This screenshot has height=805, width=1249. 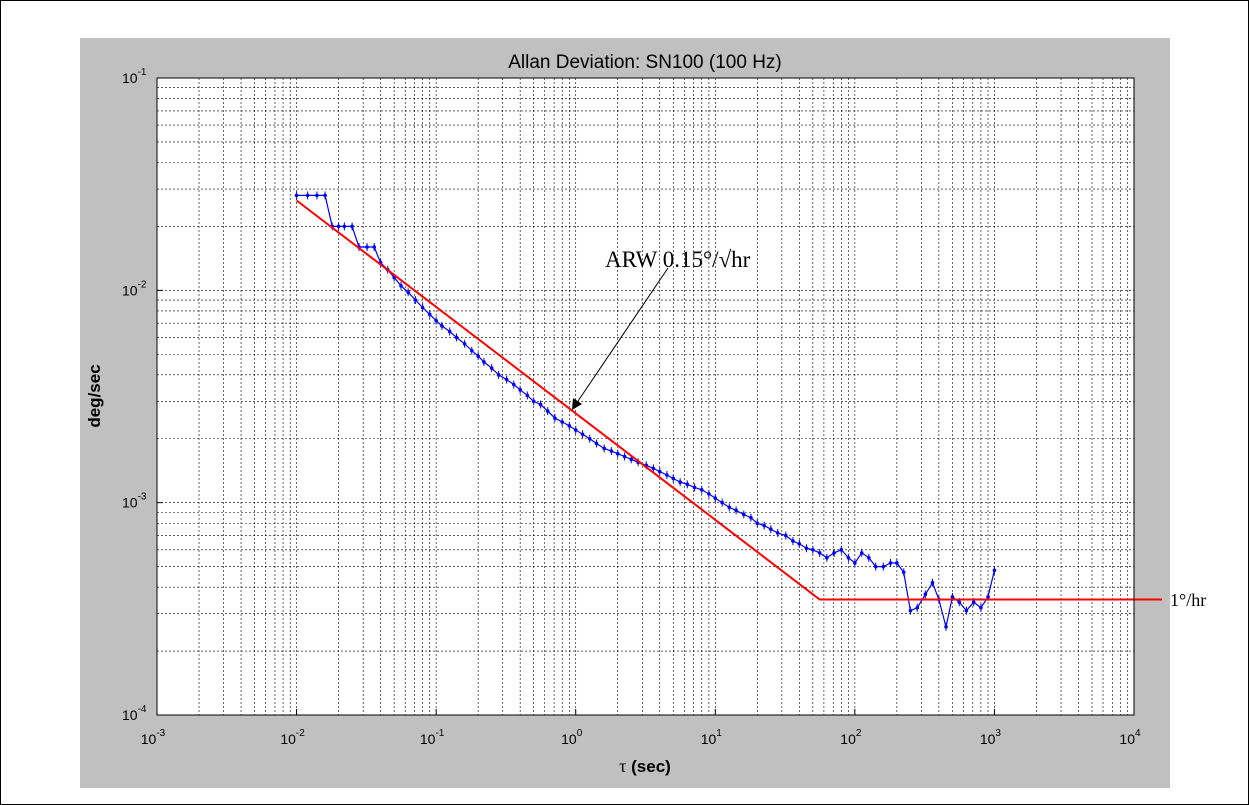 I want to click on arw-annotation-arrow, so click(x=621, y=337).